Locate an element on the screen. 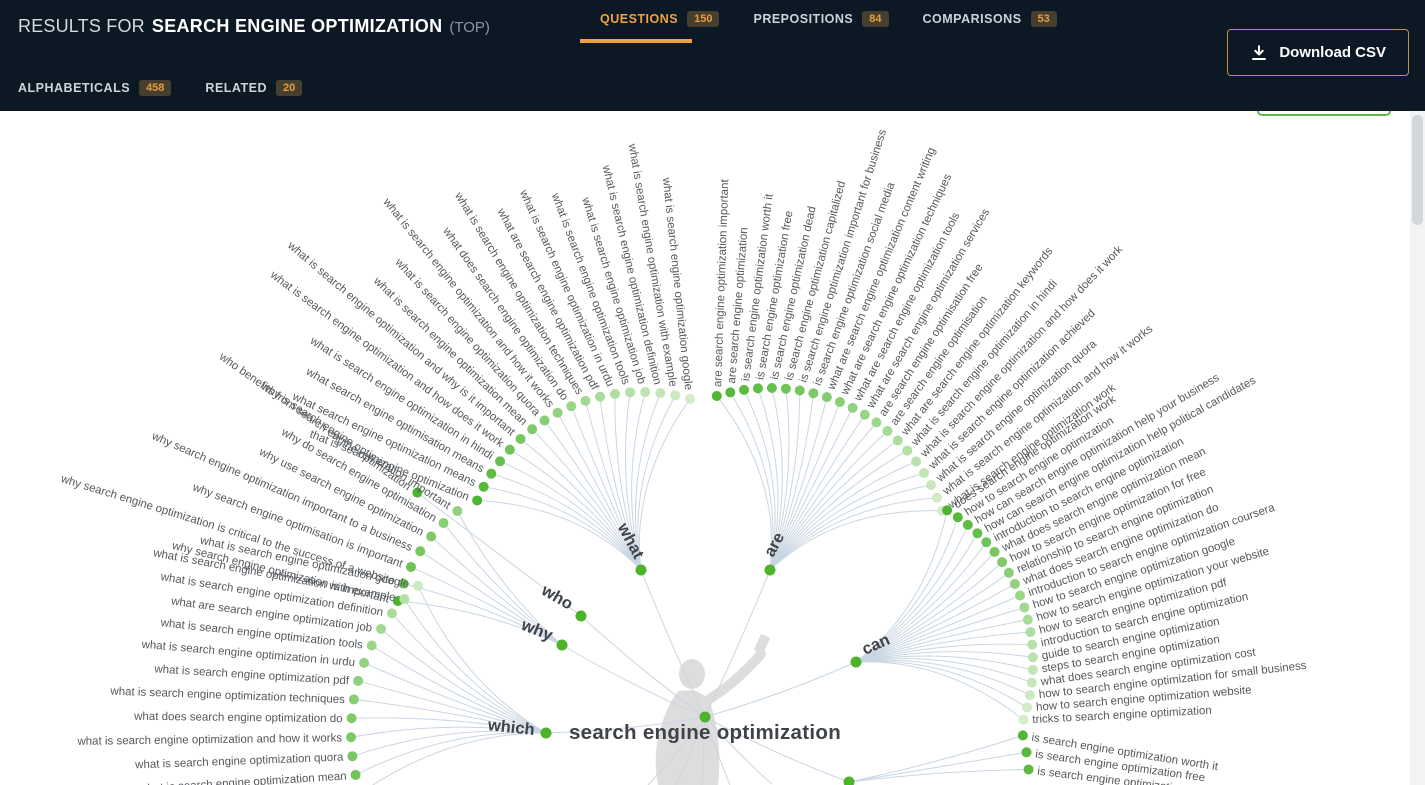 This screenshot has height=785, width=1425. query-label: what does search engine optimization do is located at coordinates (238, 718).